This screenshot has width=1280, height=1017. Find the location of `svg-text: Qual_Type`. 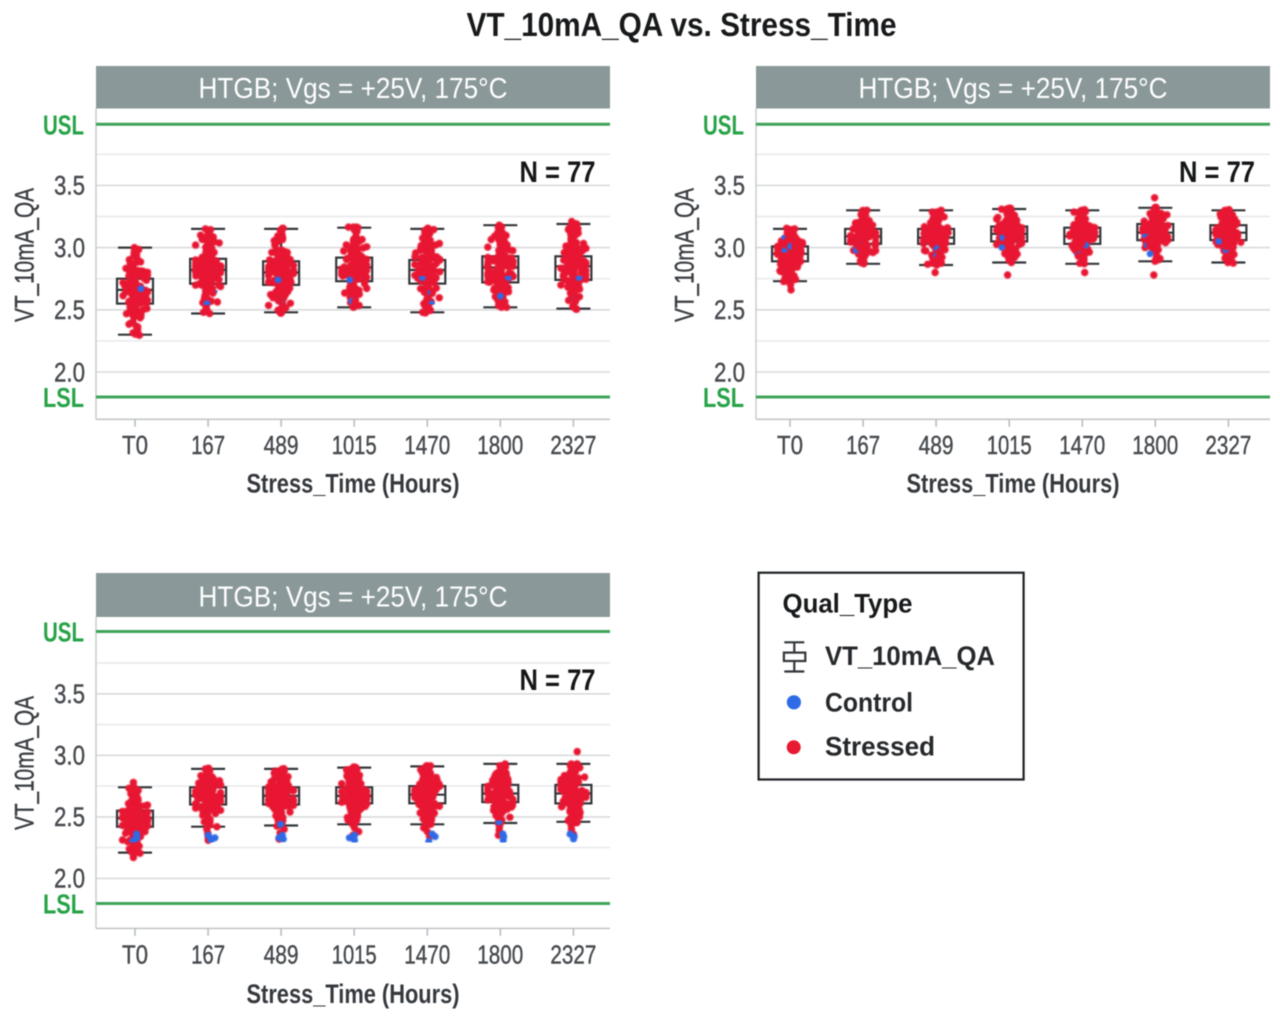

svg-text: Qual_Type is located at coordinates (848, 603).